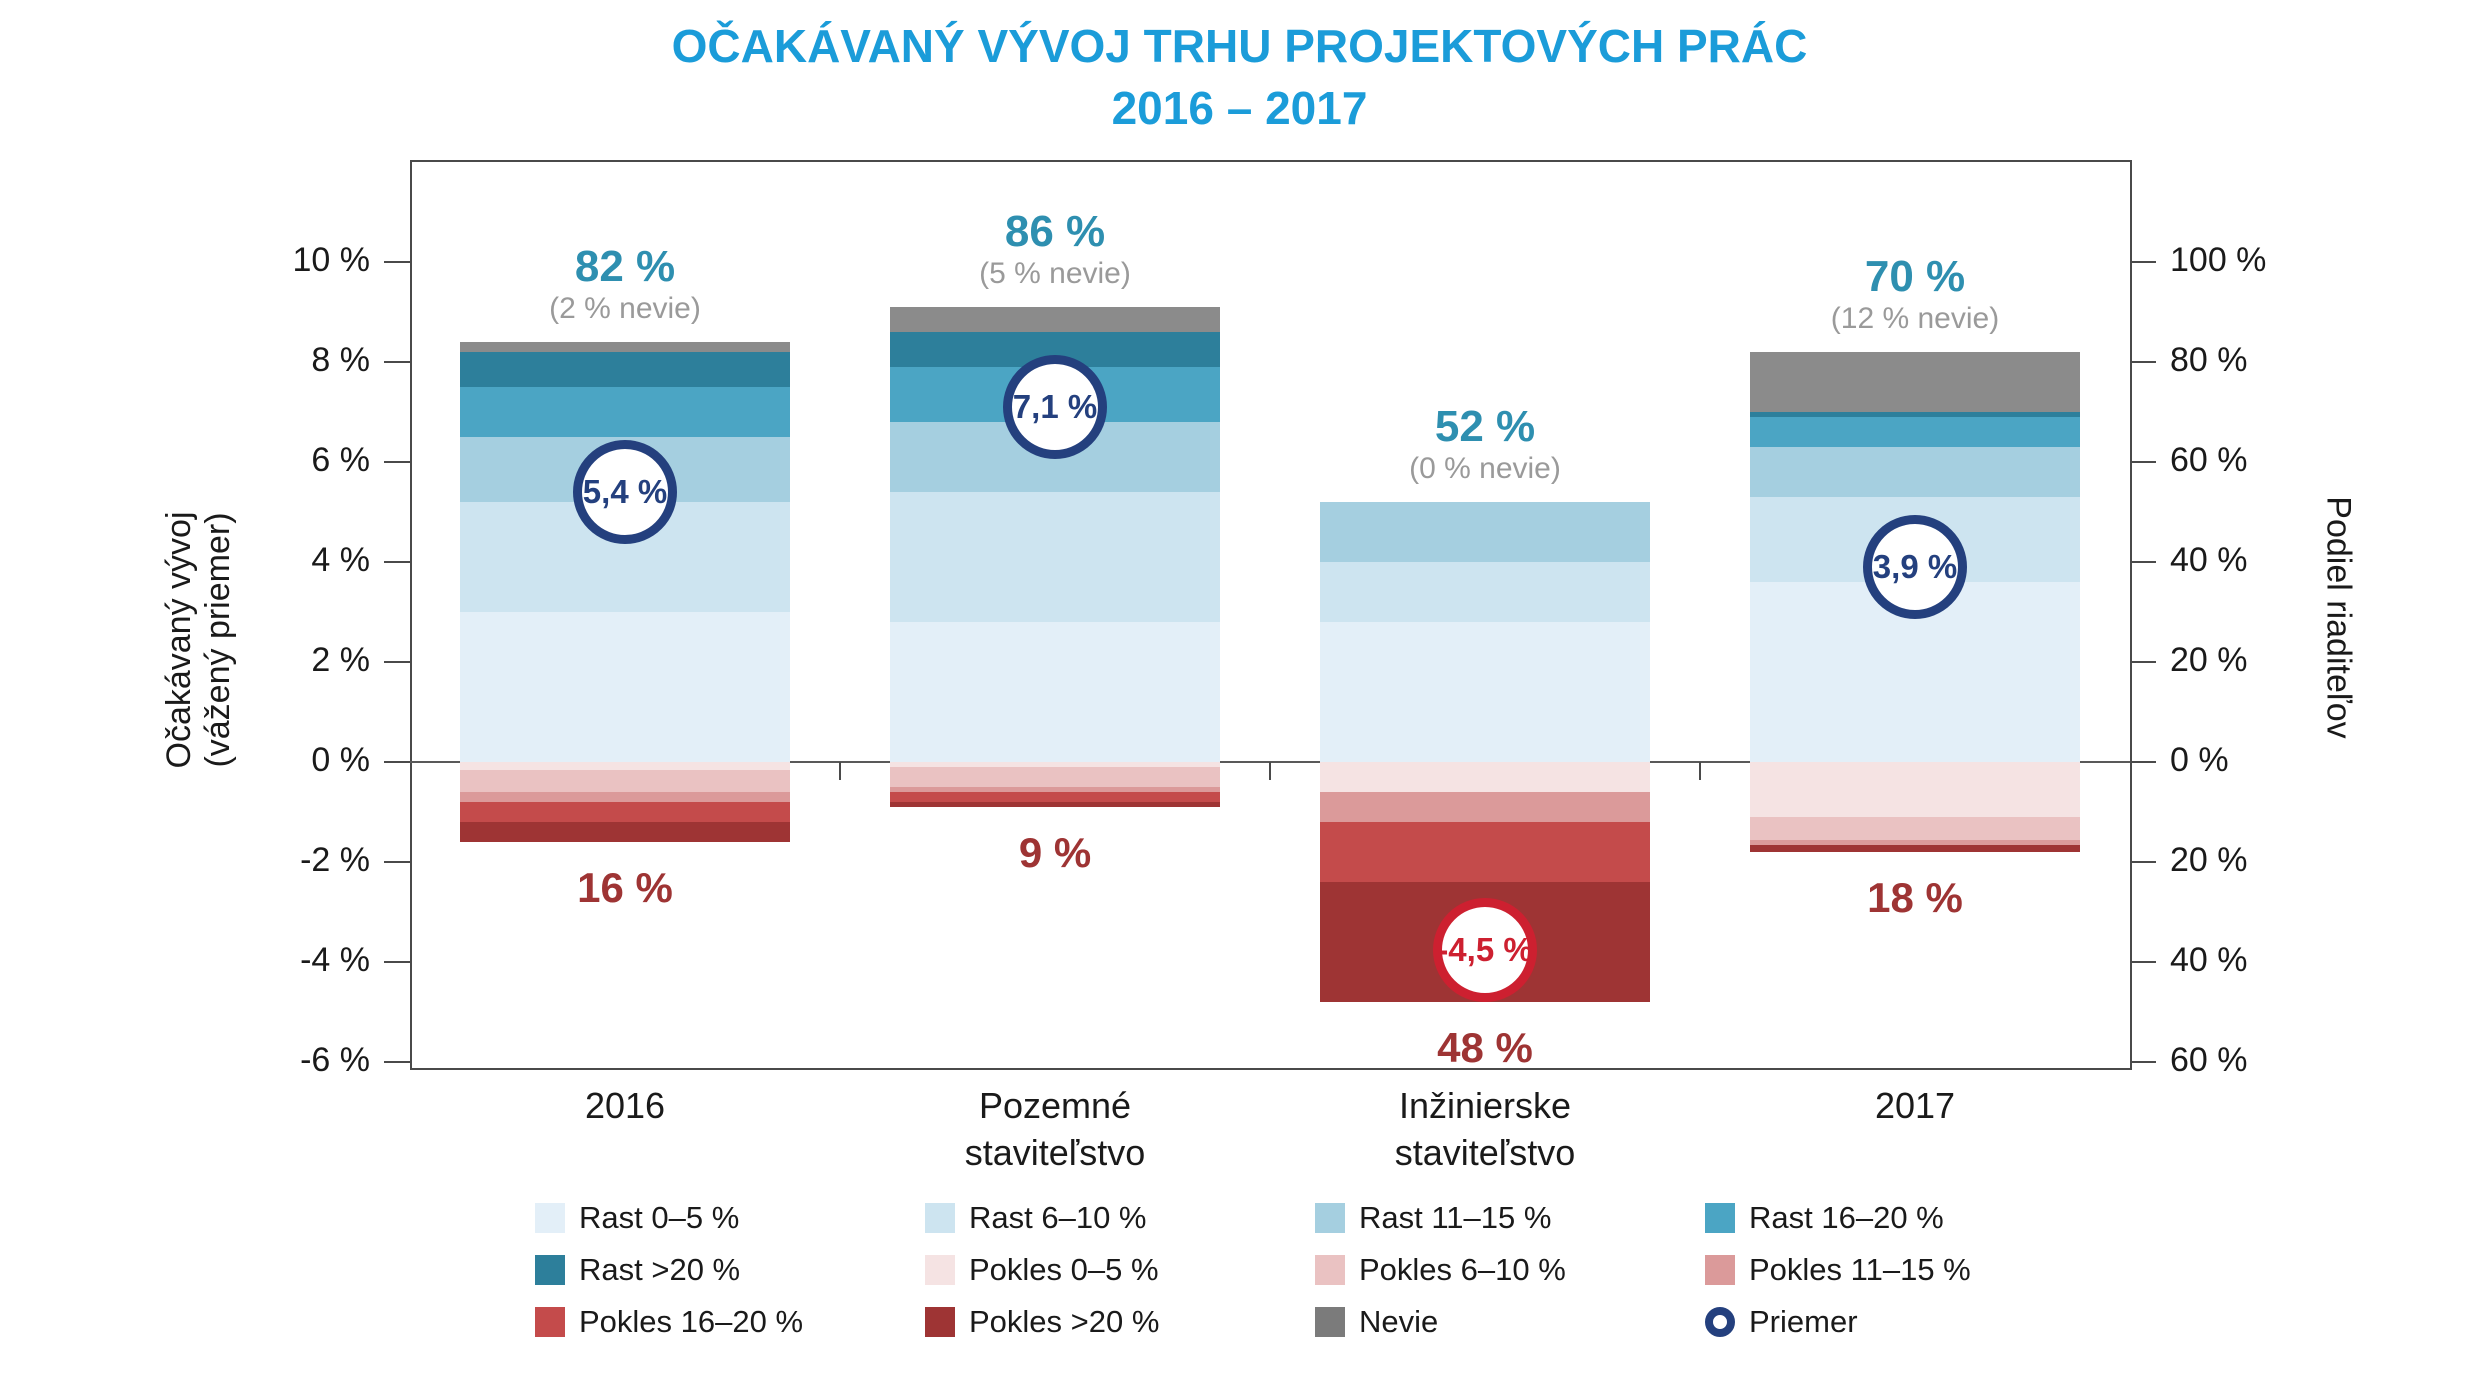 This screenshot has height=1392, width=2479. What do you see at coordinates (1055, 852) in the screenshot?
I see `decline-total-label: 9 %` at bounding box center [1055, 852].